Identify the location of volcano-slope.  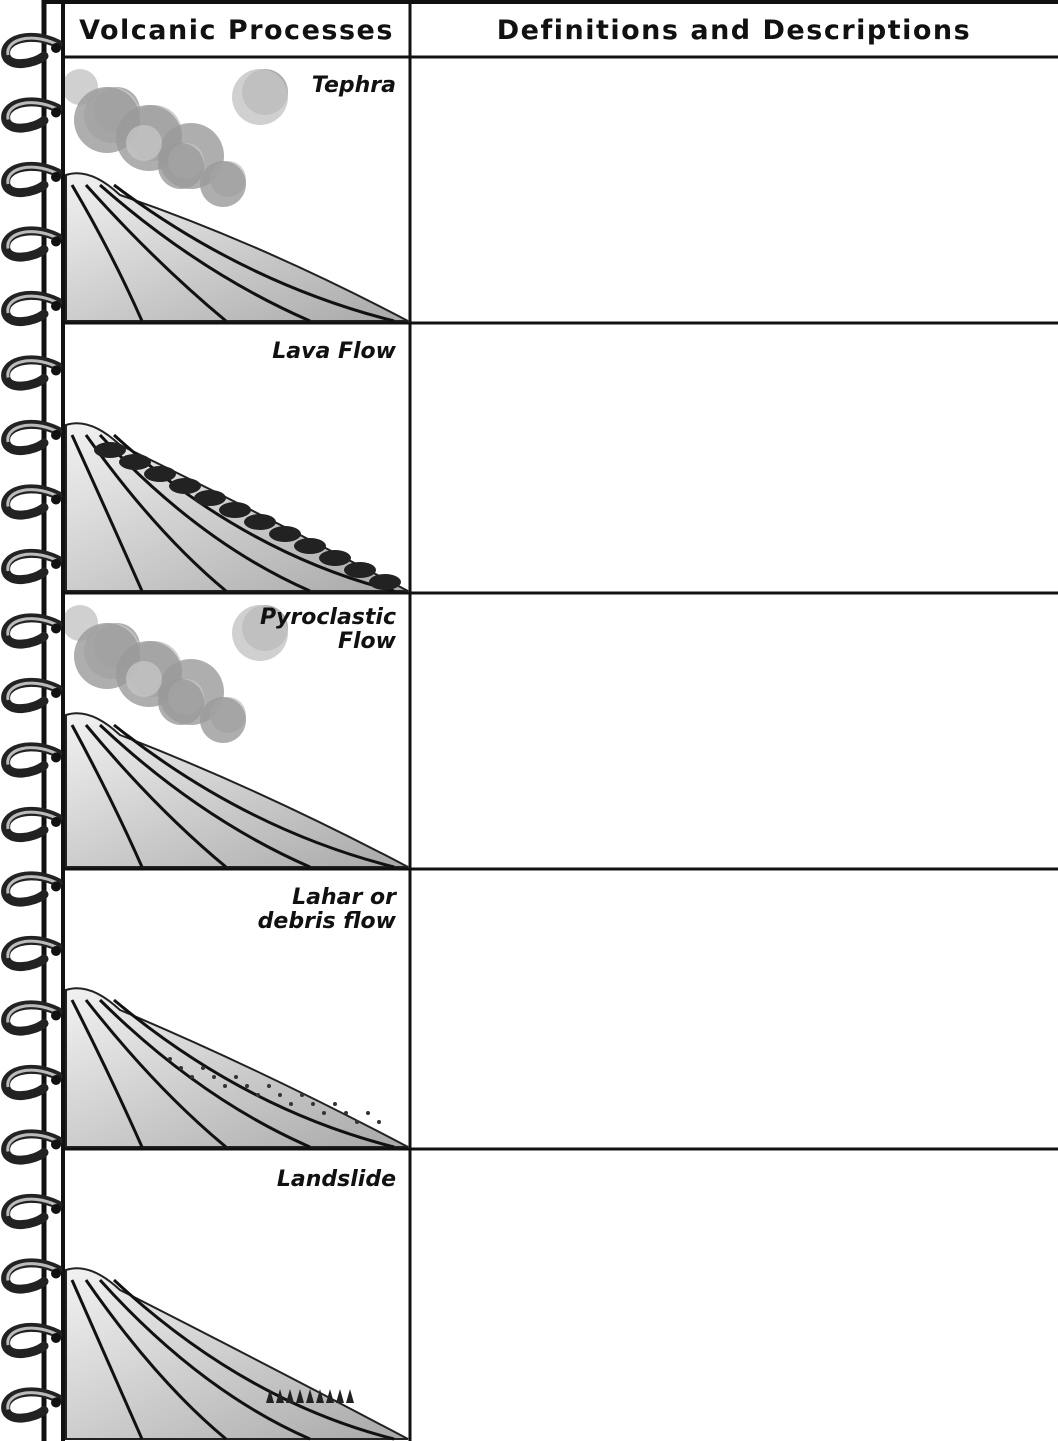
(237, 1353).